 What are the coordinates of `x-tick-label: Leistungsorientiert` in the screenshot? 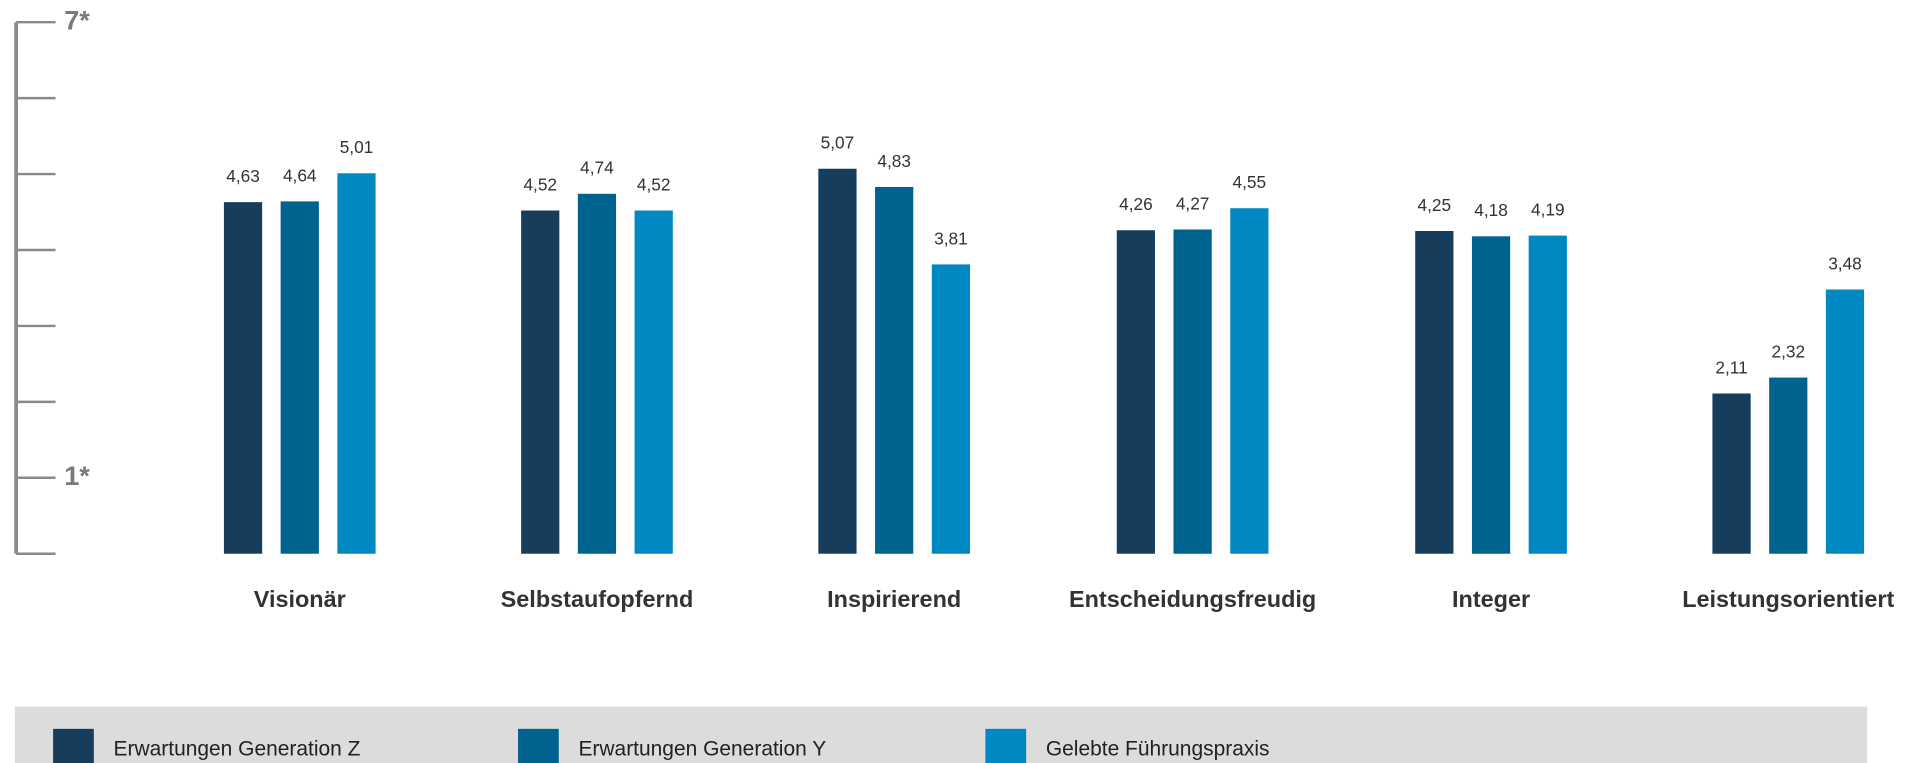 It's located at (1788, 599).